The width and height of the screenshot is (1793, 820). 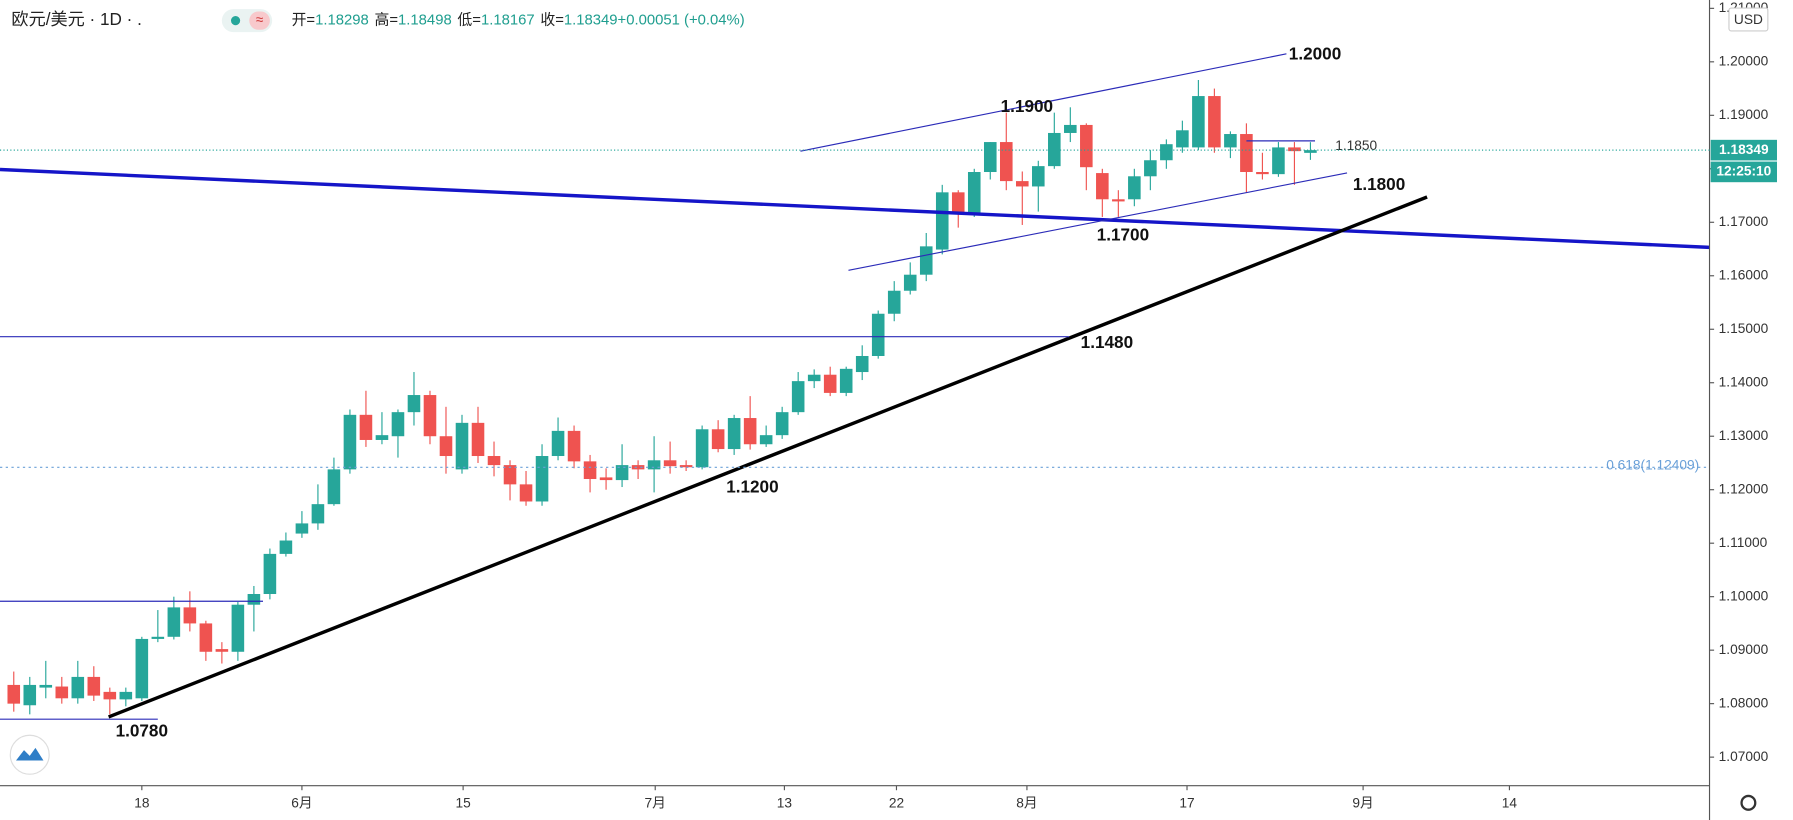 I want to click on last-price-box, so click(x=1743, y=150).